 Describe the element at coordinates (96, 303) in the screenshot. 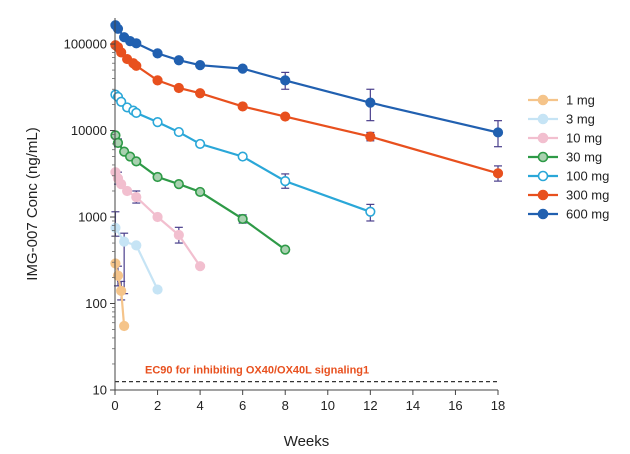

I see `y-tick-label: 100` at that location.